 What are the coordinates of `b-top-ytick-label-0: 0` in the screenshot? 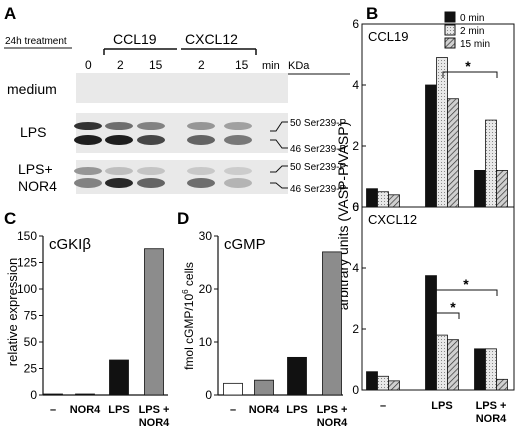 It's located at (355, 207).